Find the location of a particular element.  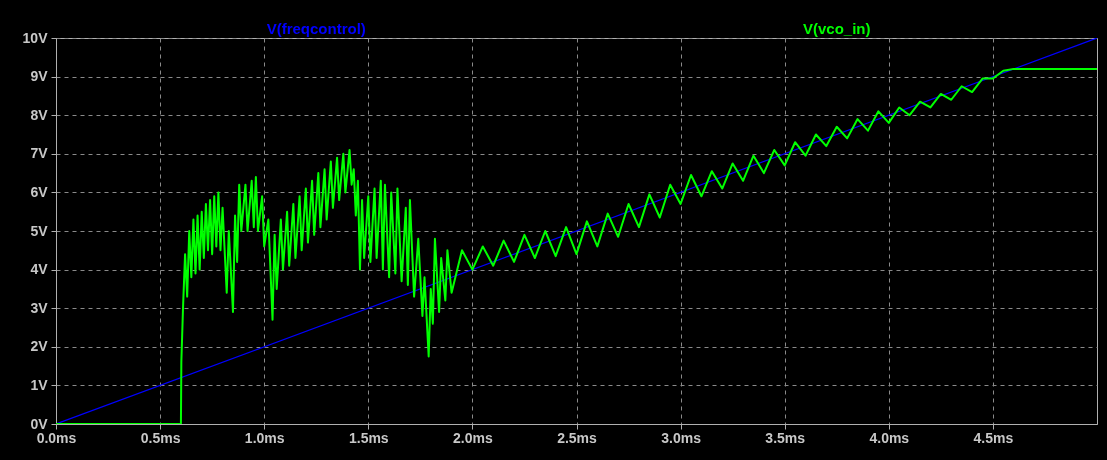

y-tick-label: 4V is located at coordinates (39, 269).